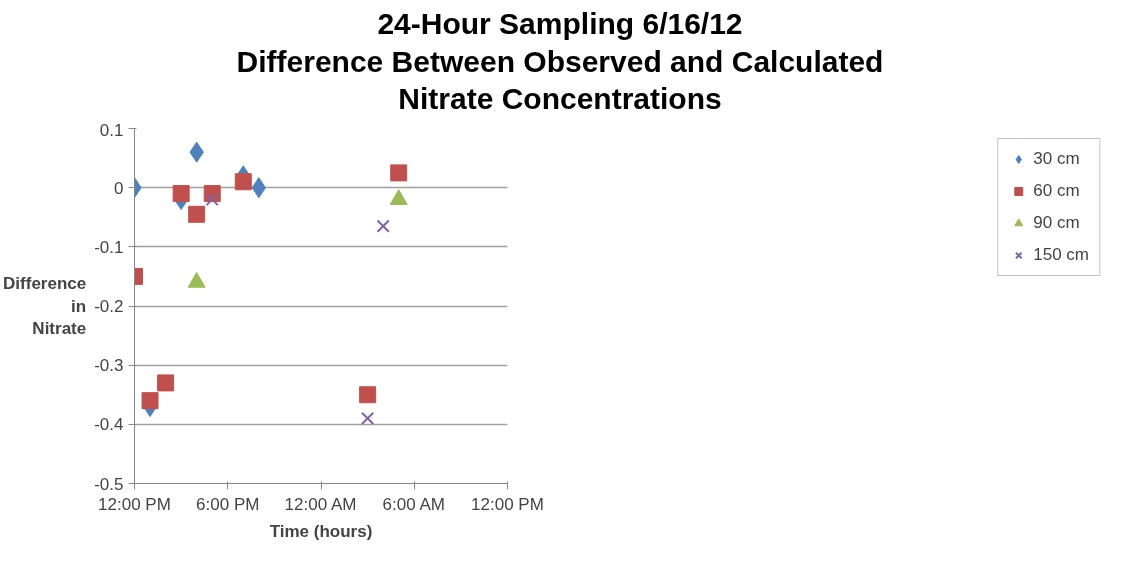 The image size is (1133, 577). What do you see at coordinates (228, 503) in the screenshot?
I see `x-tick-label: 6:00 PM` at bounding box center [228, 503].